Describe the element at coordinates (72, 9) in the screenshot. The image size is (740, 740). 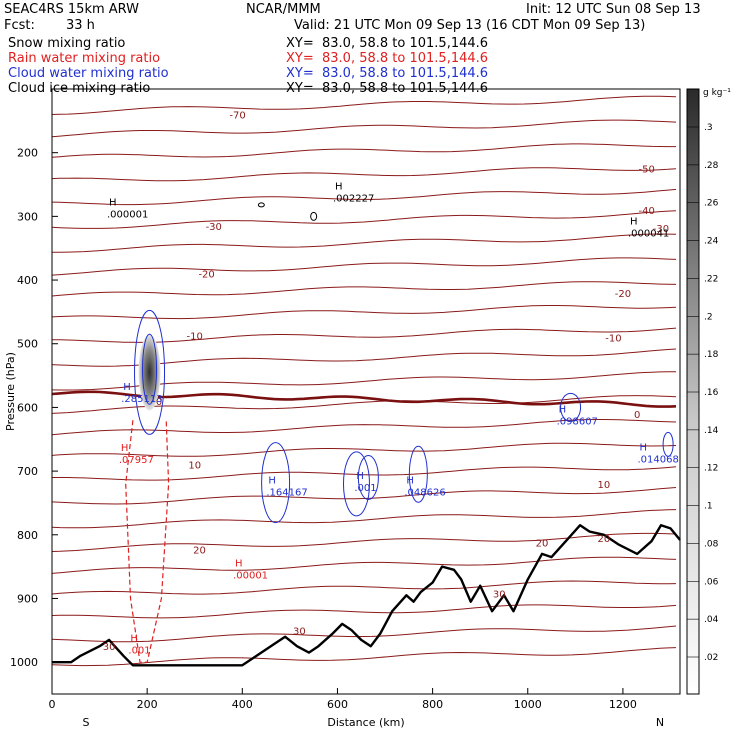
I see `model-title: SEAC4RS 15km ARW` at that location.